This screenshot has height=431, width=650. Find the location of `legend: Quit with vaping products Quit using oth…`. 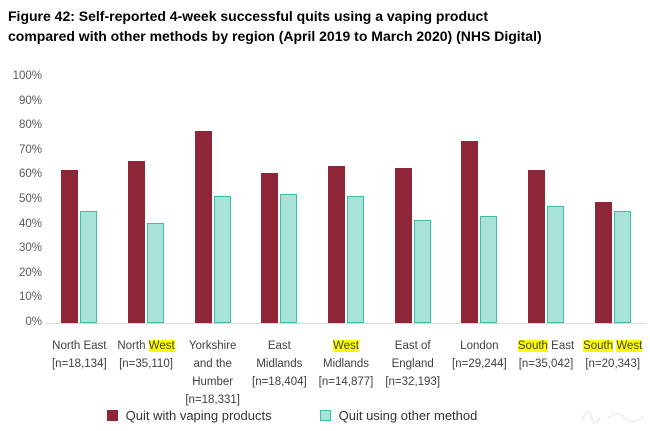

legend: Quit with vaping products Quit using oth… is located at coordinates (292, 415).